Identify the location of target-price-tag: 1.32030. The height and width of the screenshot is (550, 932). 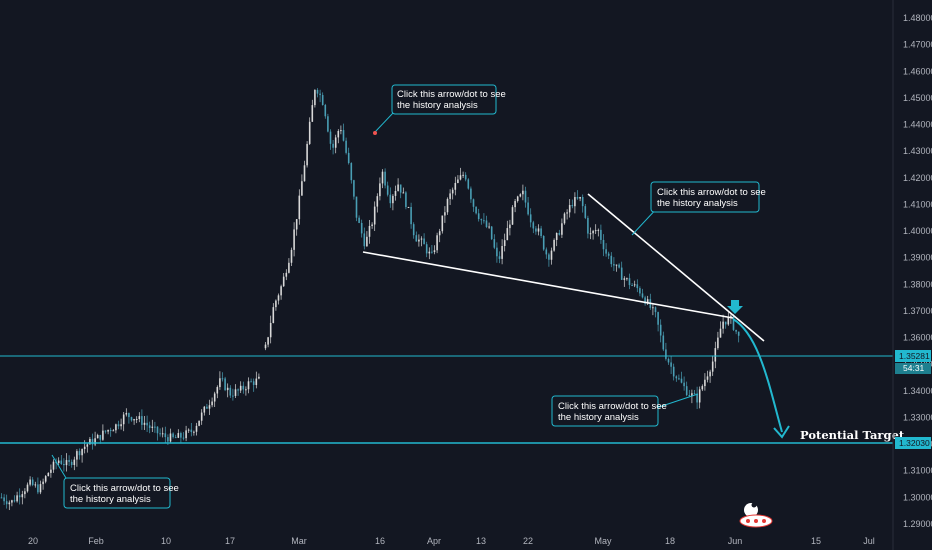
(913, 443).